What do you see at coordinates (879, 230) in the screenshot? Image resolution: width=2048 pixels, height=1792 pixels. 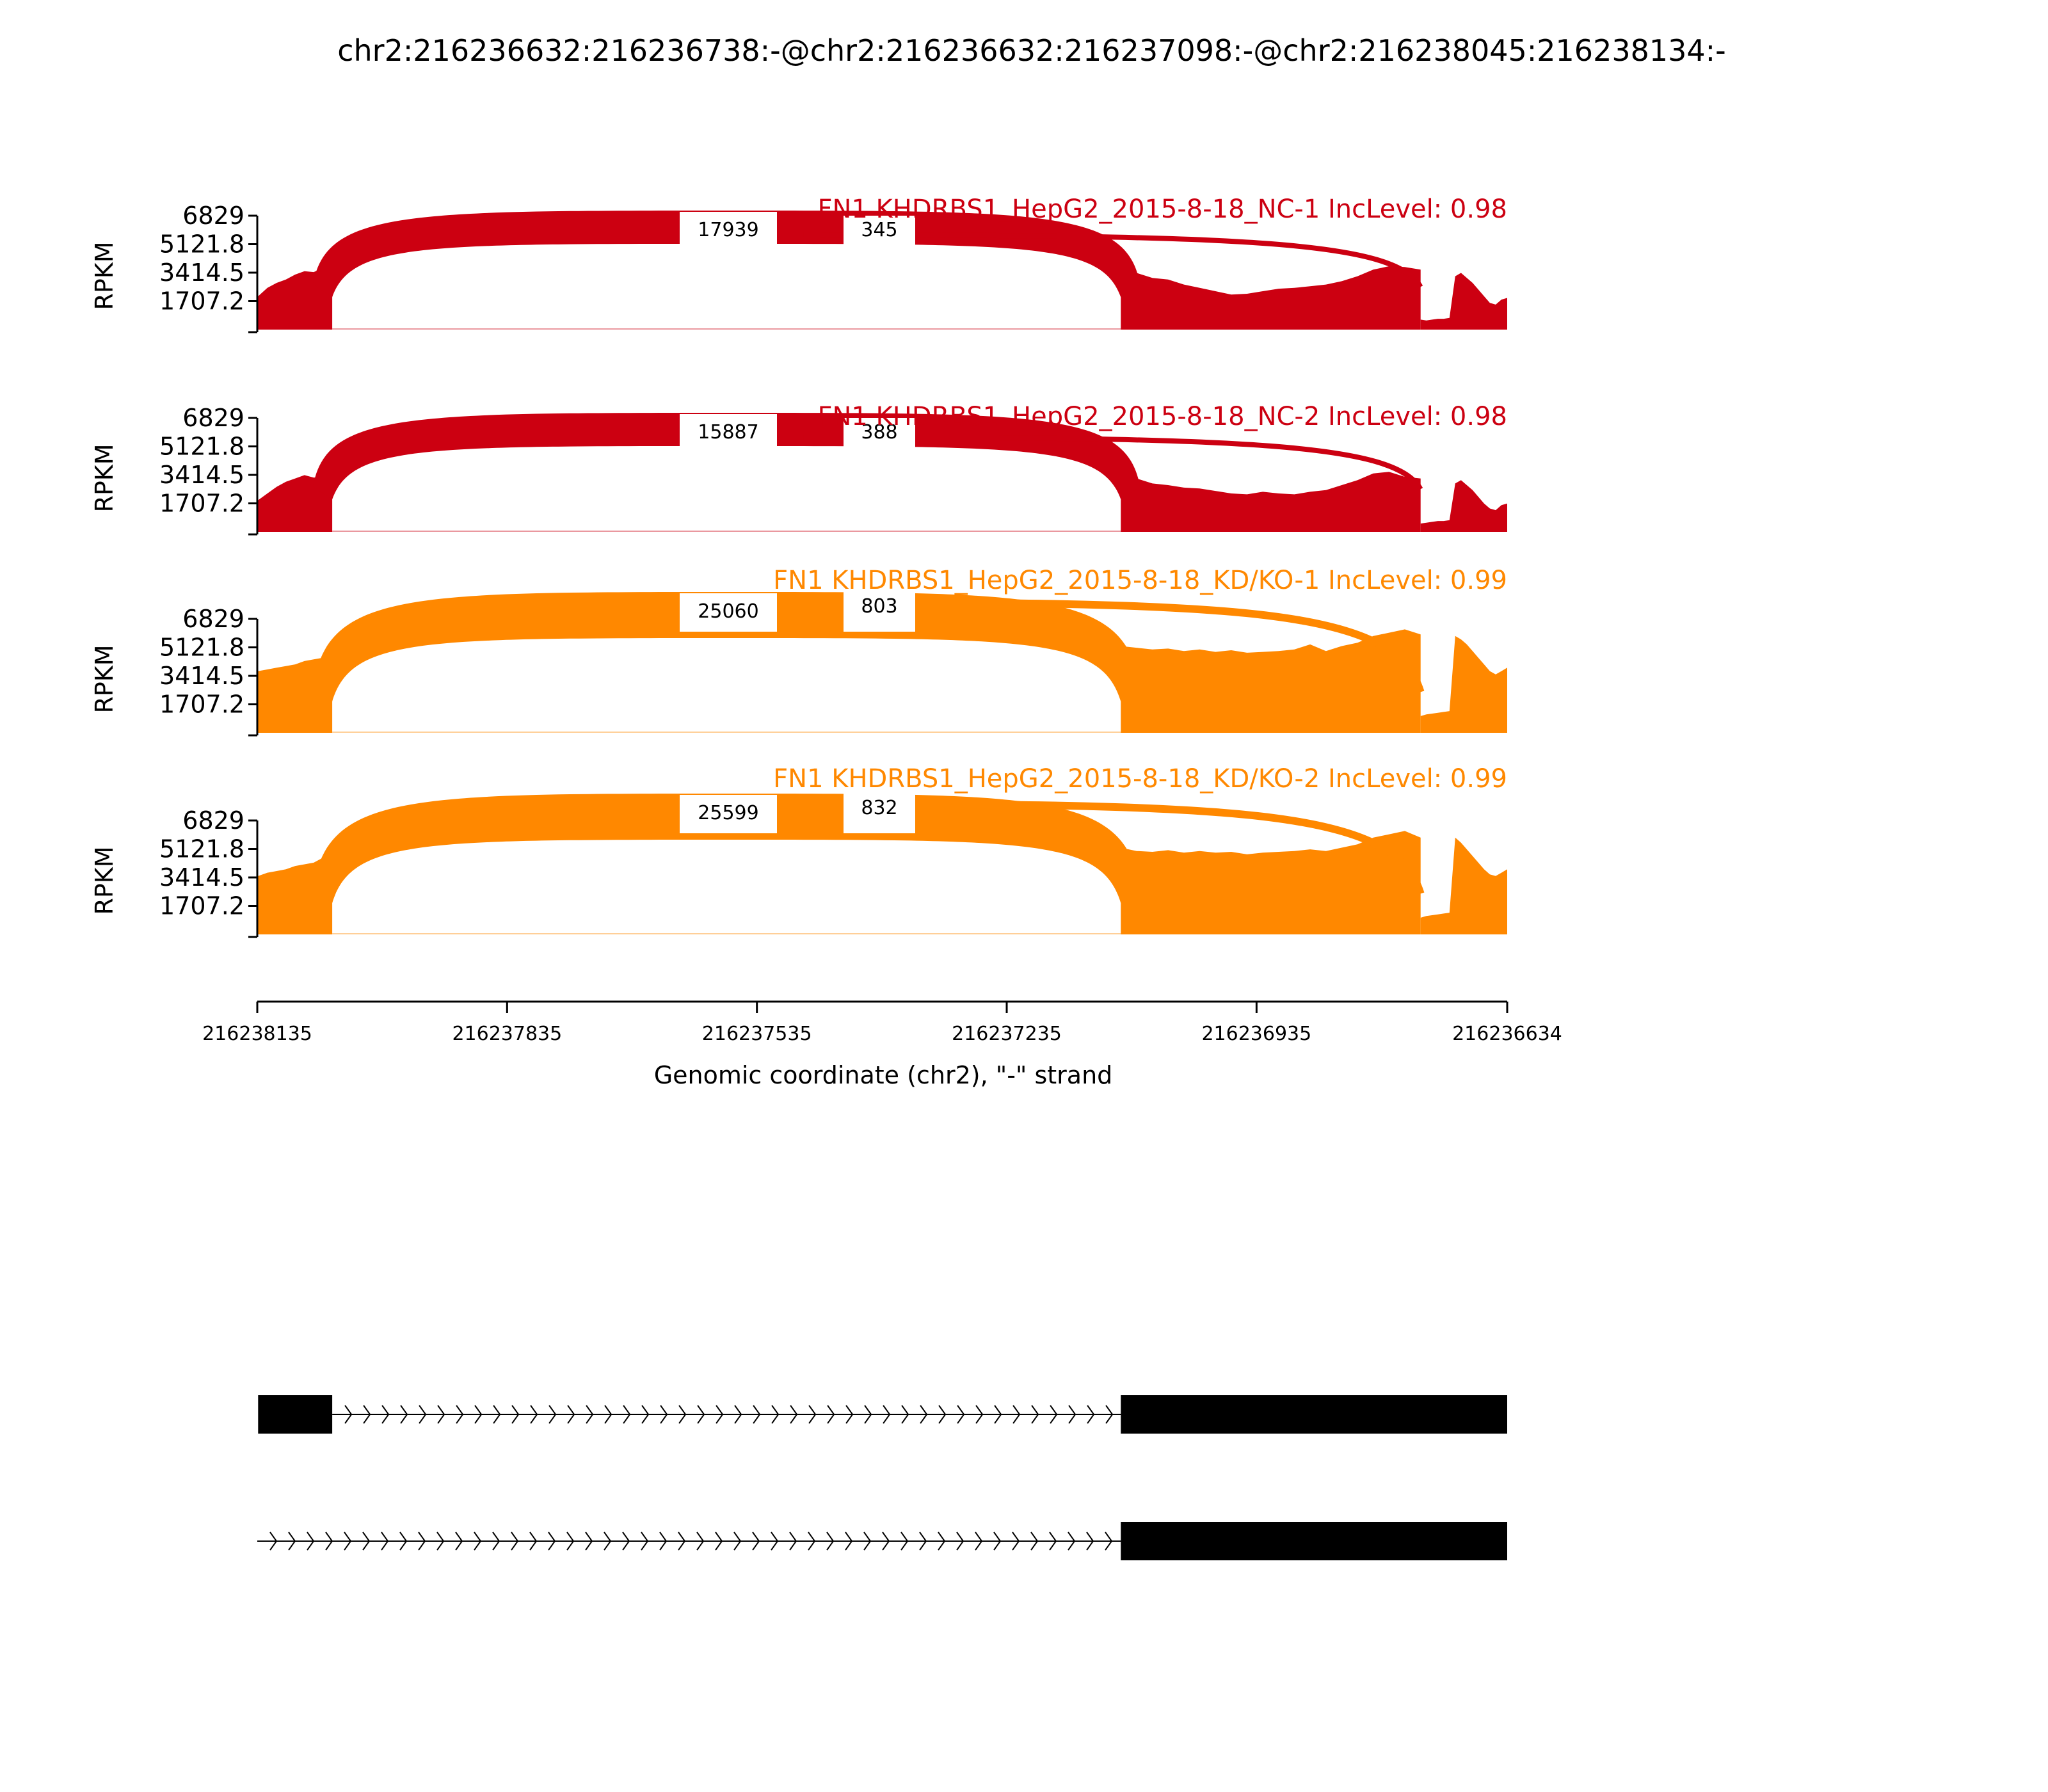 I see `junction-count-minor: 345` at bounding box center [879, 230].